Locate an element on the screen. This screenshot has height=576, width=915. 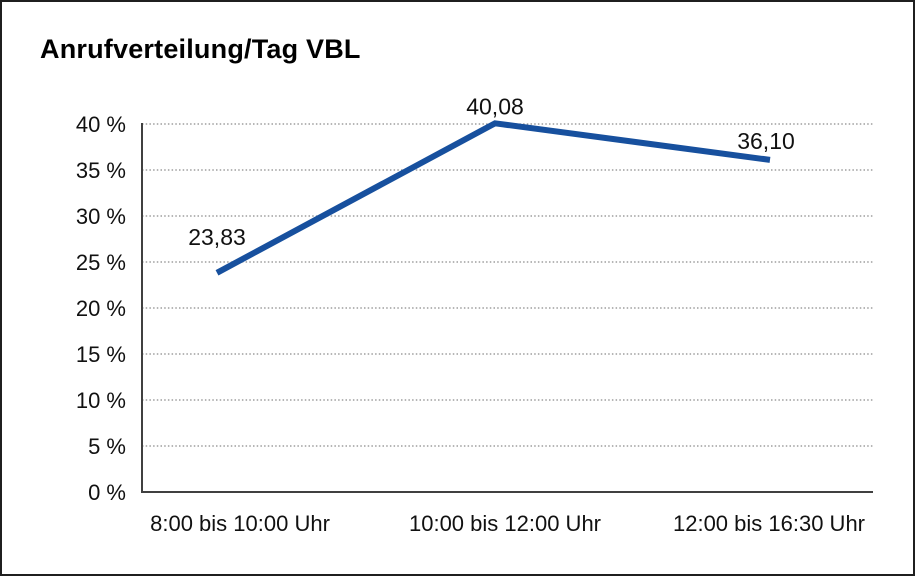
x-category-label: 12:00 bis 16:30 Uhr is located at coordinates (769, 523).